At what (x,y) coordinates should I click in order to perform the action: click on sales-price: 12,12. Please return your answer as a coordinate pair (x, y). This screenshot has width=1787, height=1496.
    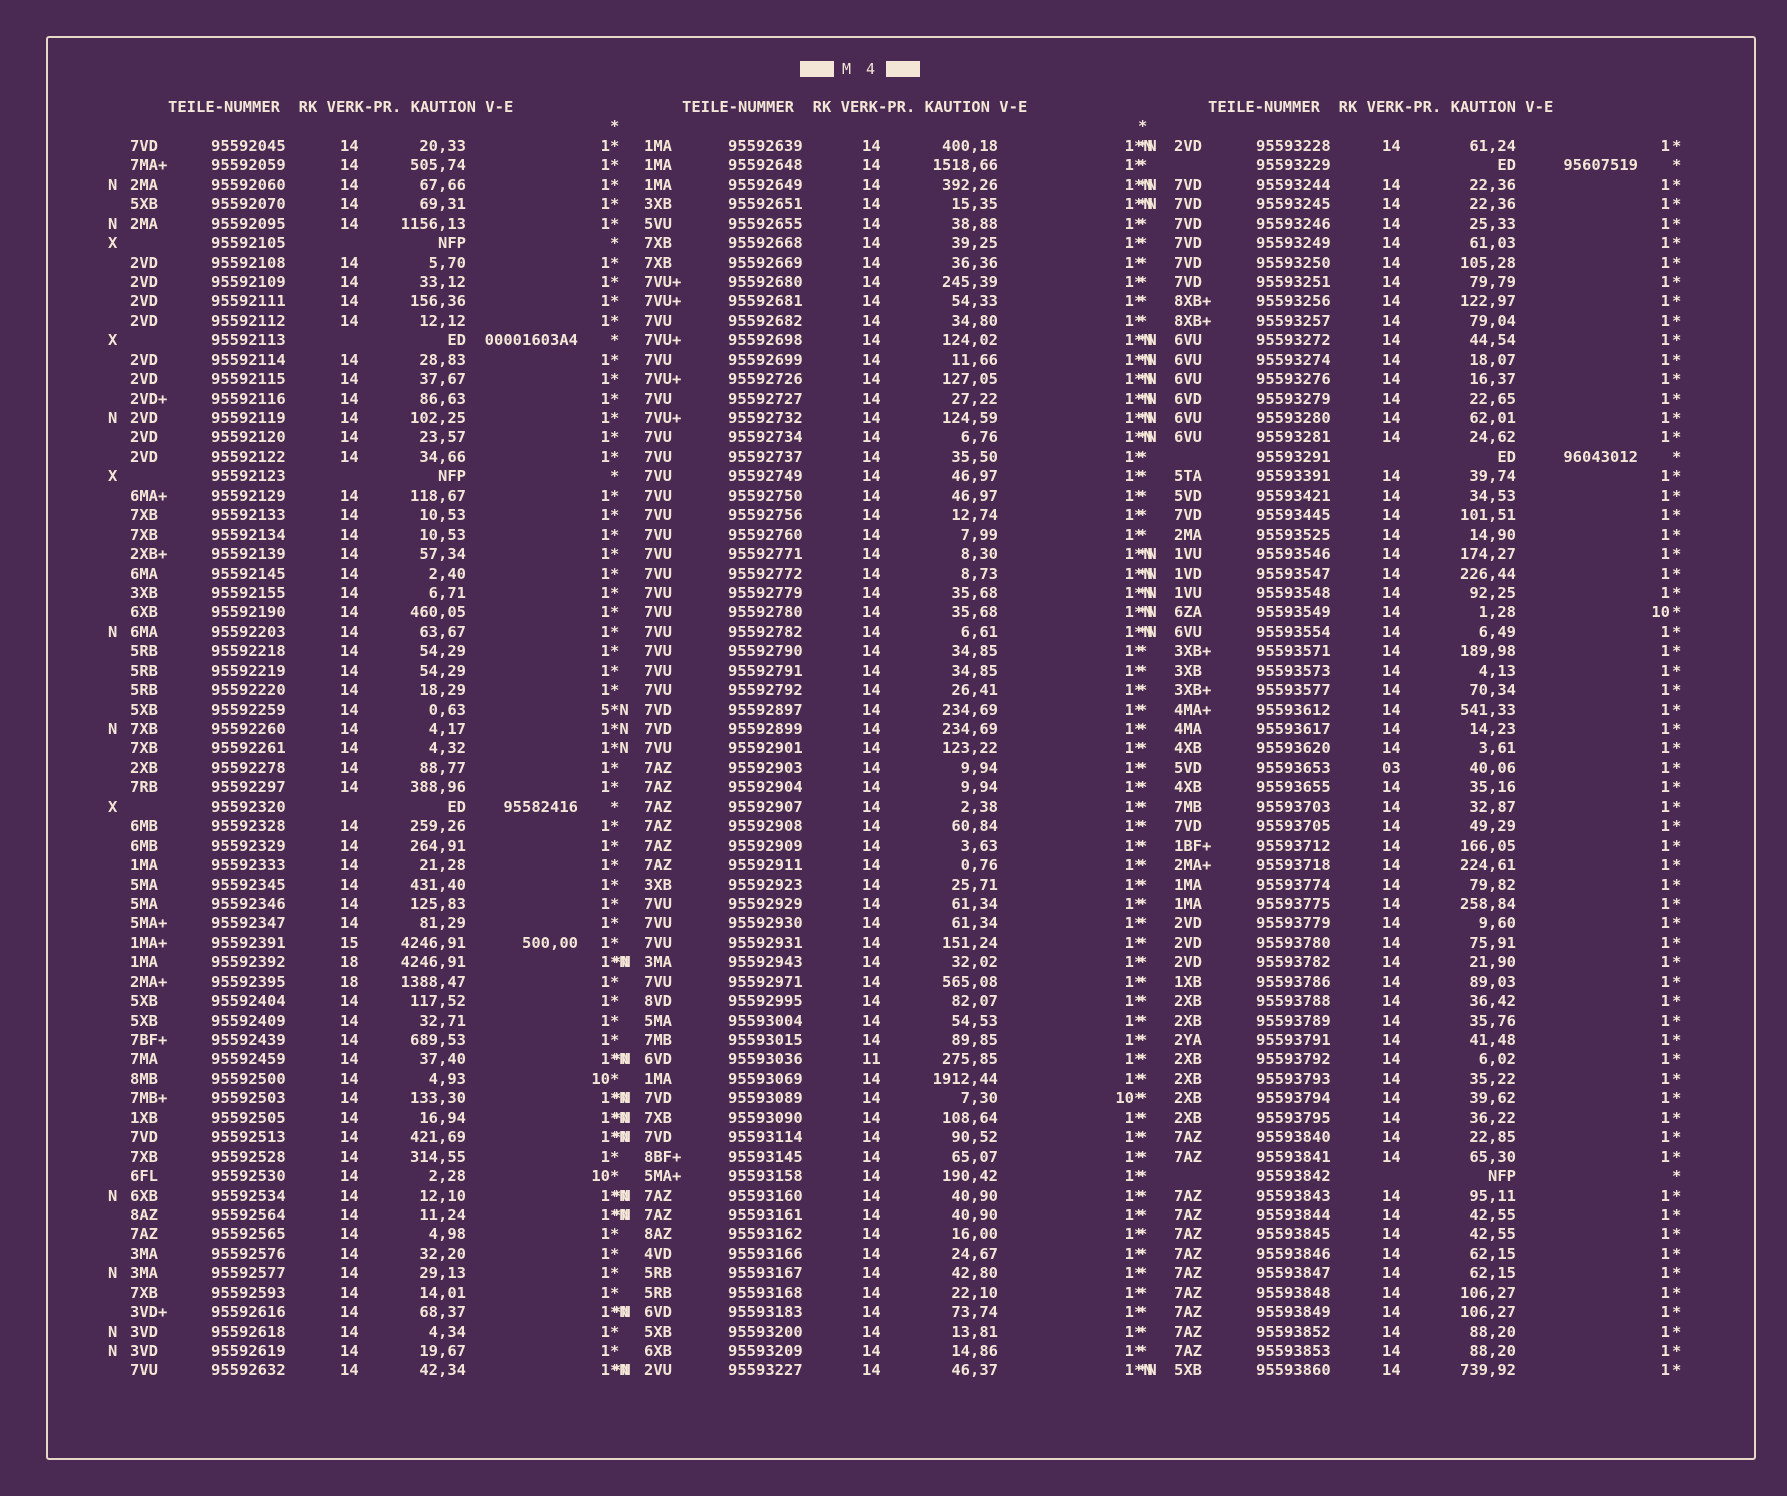
    Looking at the image, I should click on (442, 320).